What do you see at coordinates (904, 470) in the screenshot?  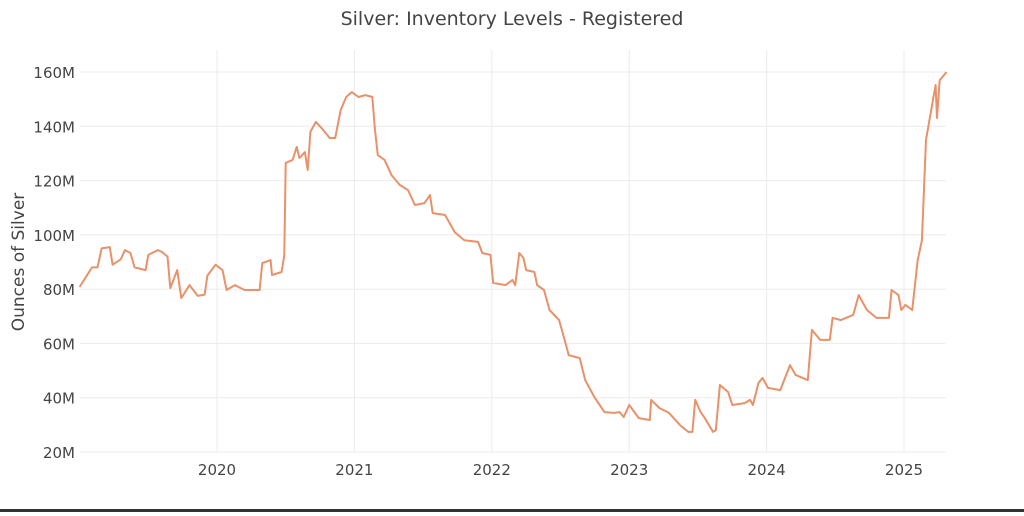 I see `x-tick-label: 2025` at bounding box center [904, 470].